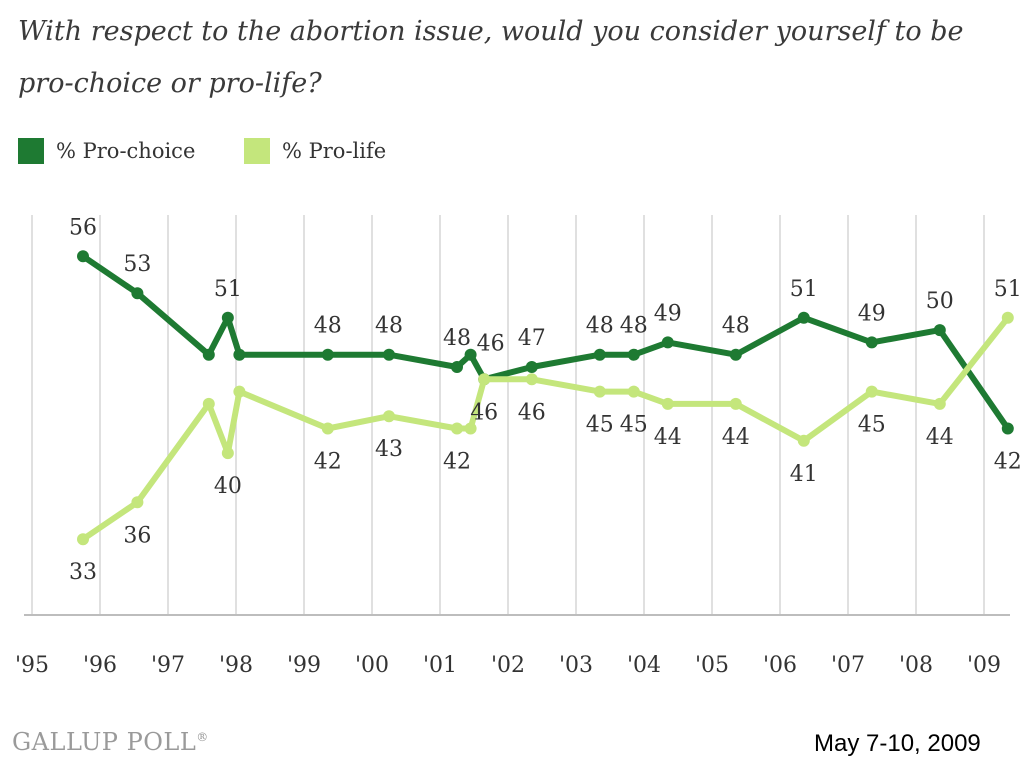 The width and height of the screenshot is (1024, 768). Describe the element at coordinates (328, 462) in the screenshot. I see `data-label-s1-5: 42` at that location.